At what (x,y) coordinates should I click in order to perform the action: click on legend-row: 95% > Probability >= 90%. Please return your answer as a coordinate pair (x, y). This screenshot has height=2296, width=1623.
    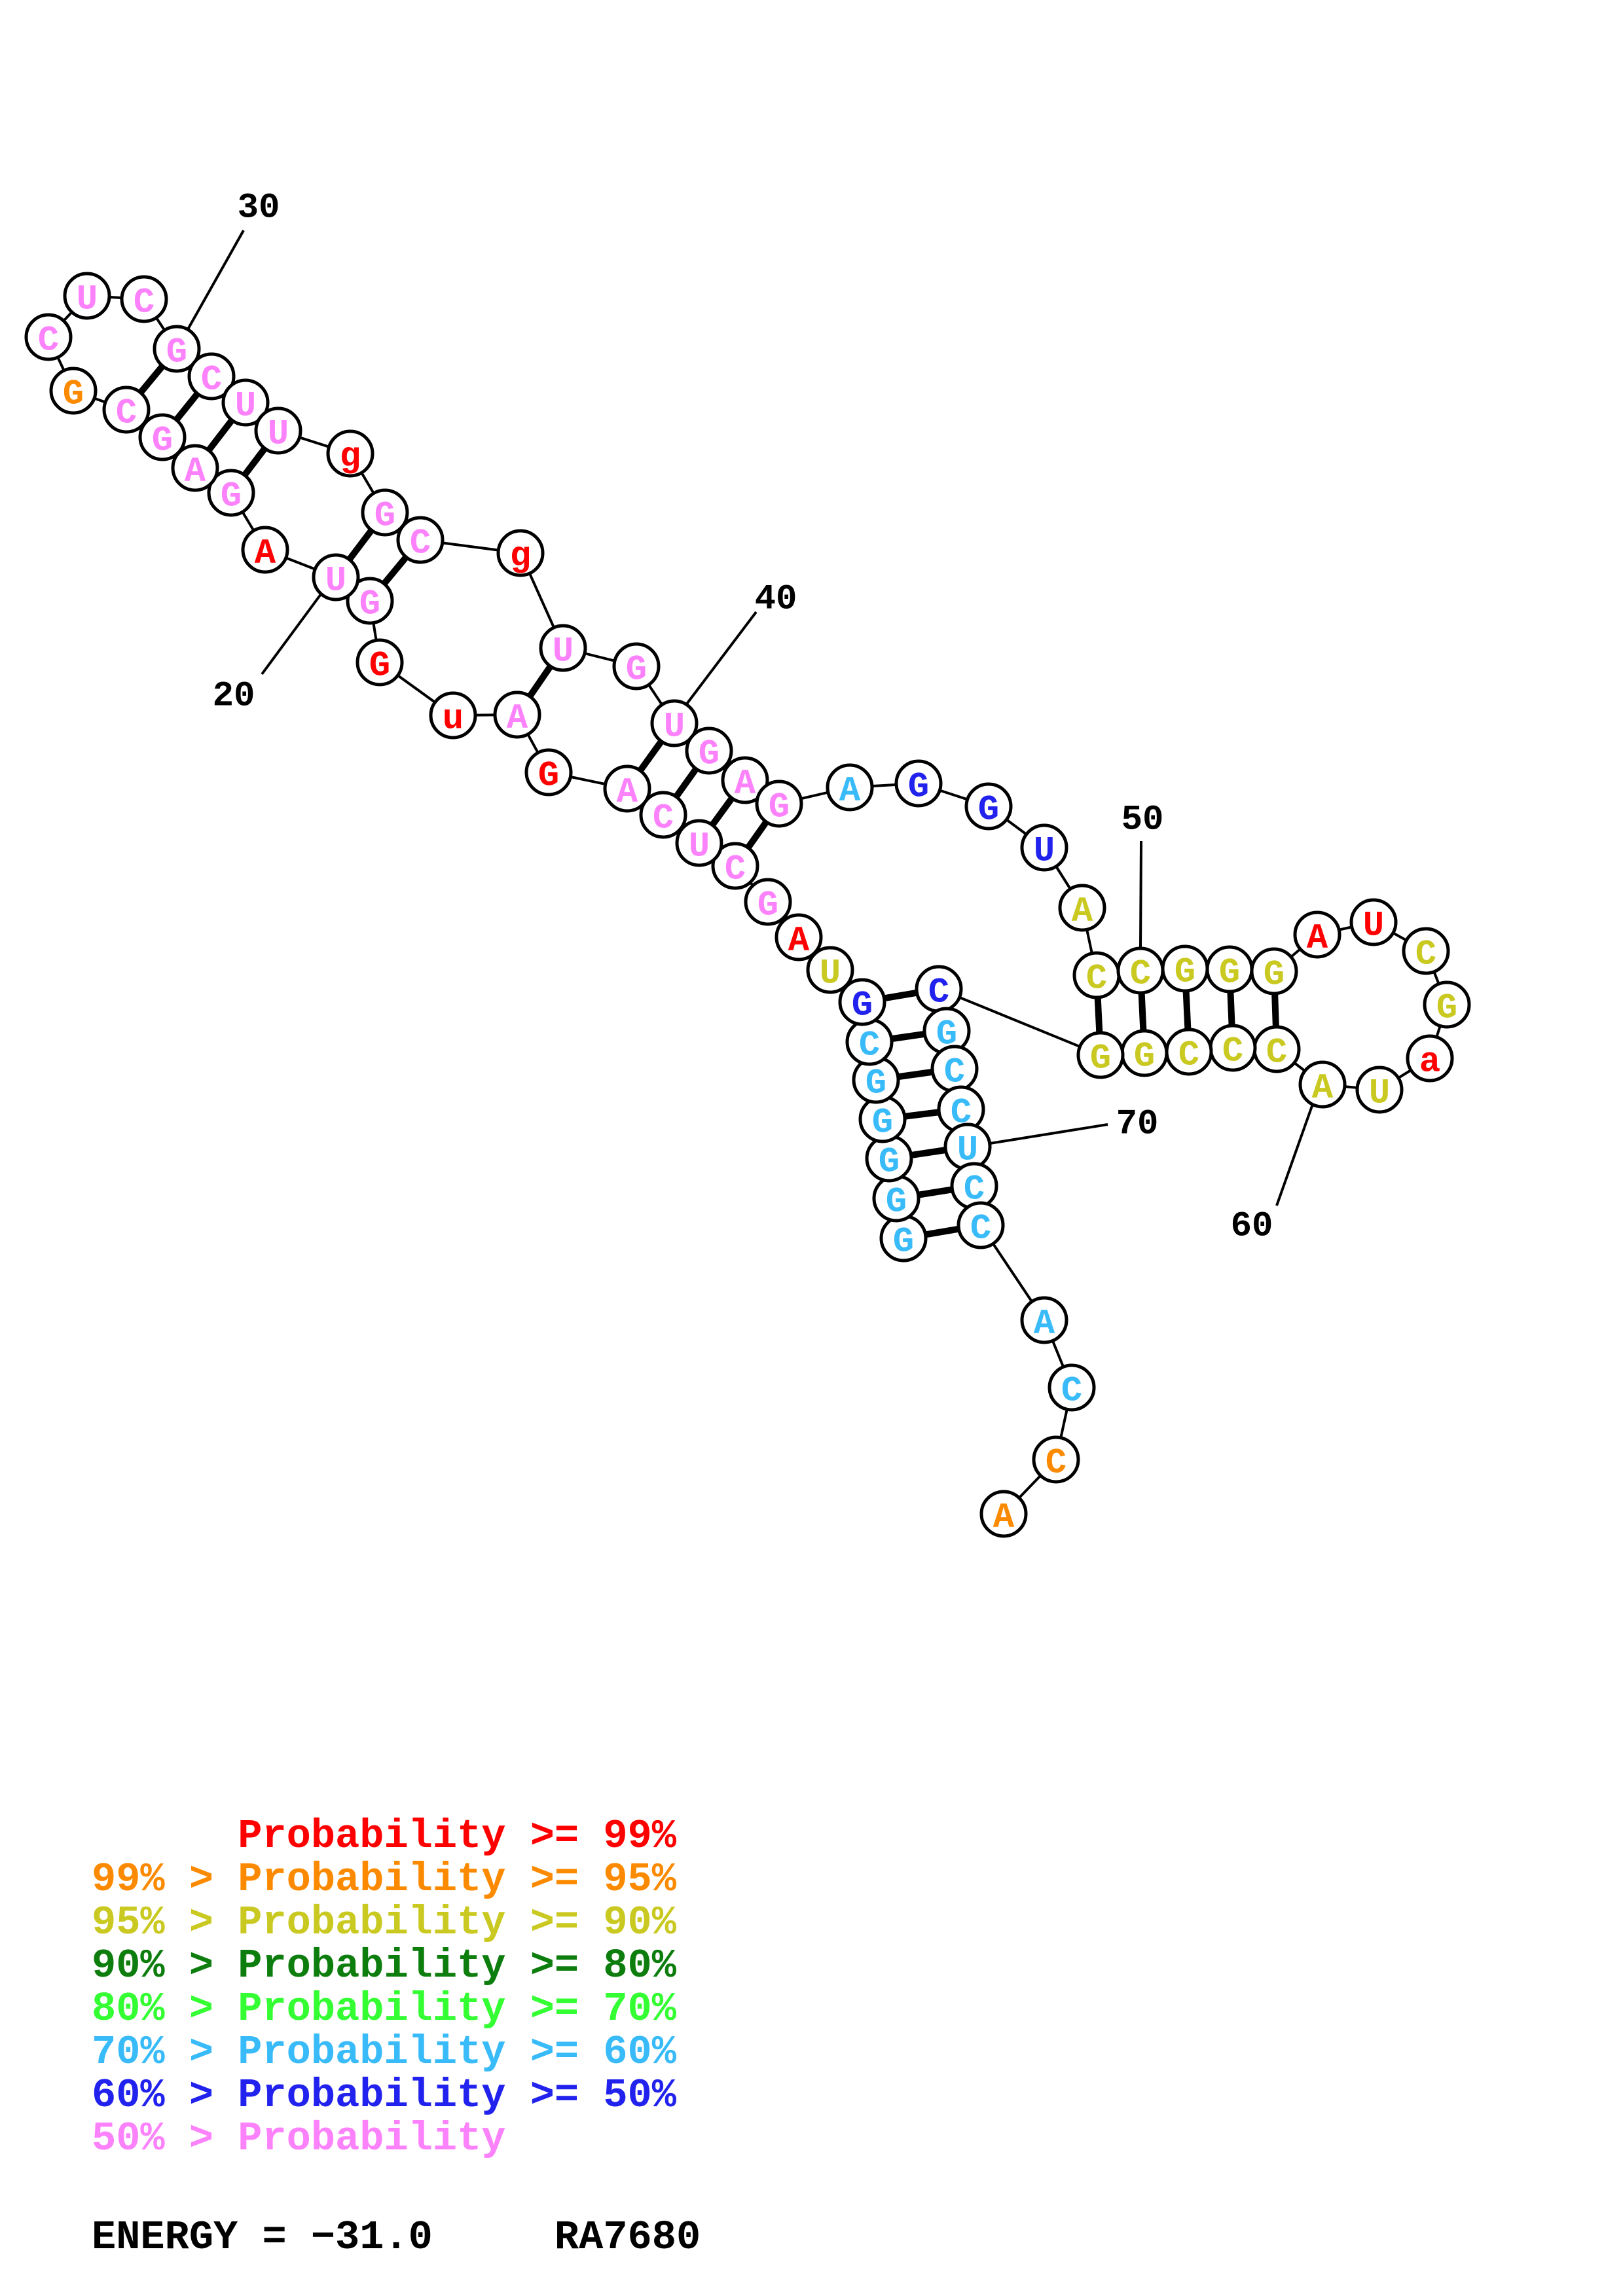
    Looking at the image, I should click on (384, 1922).